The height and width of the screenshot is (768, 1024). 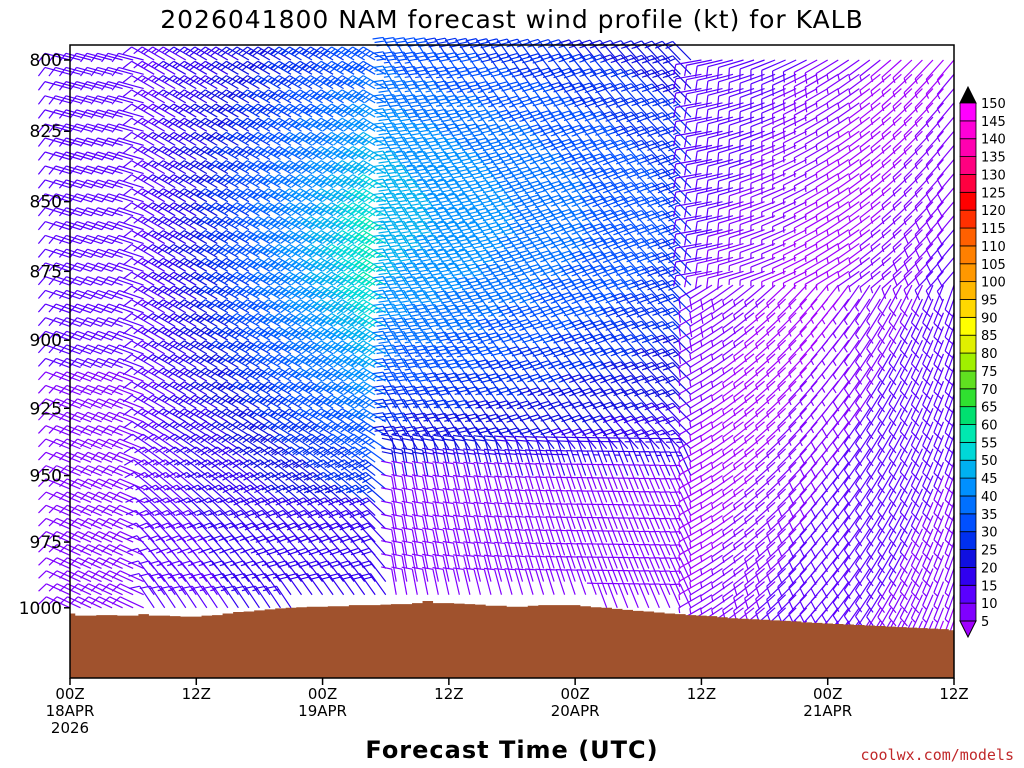 What do you see at coordinates (70, 711) in the screenshot?
I see `x-tick-label: 18APR` at bounding box center [70, 711].